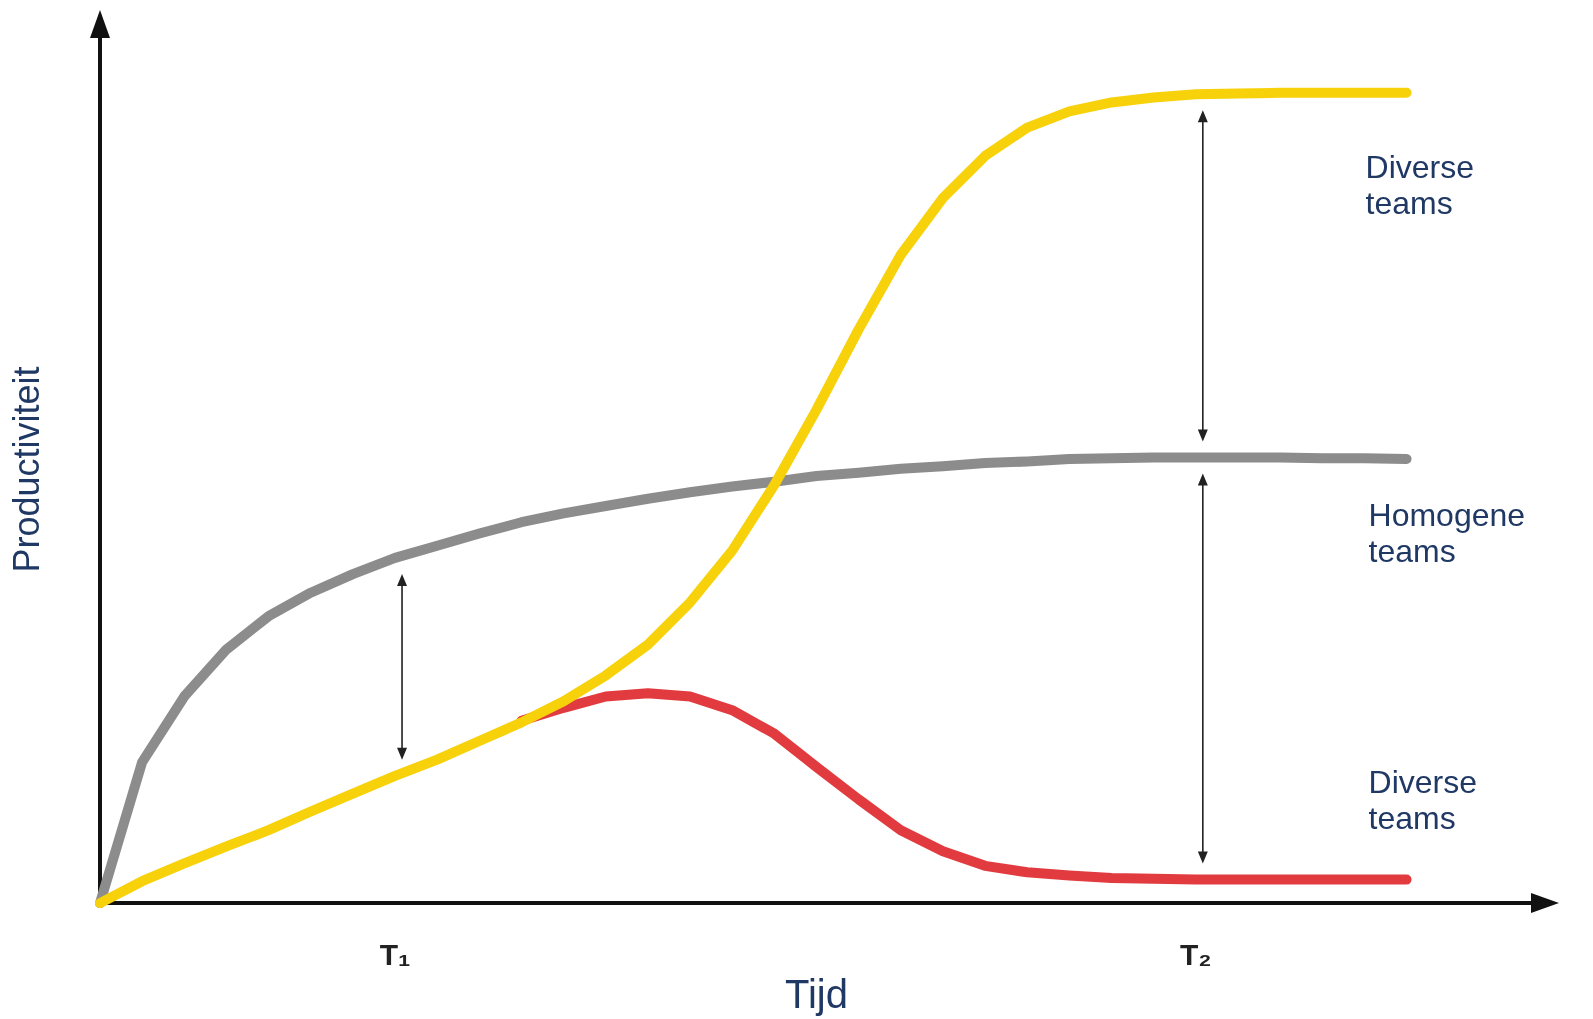 This screenshot has height=1019, width=1593. I want to click on x-tick-label: T₁, so click(395, 954).